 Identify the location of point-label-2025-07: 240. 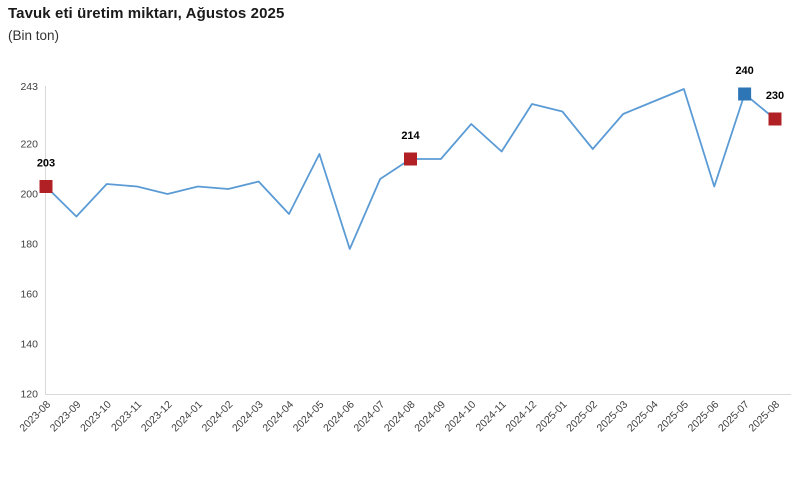
(744, 71).